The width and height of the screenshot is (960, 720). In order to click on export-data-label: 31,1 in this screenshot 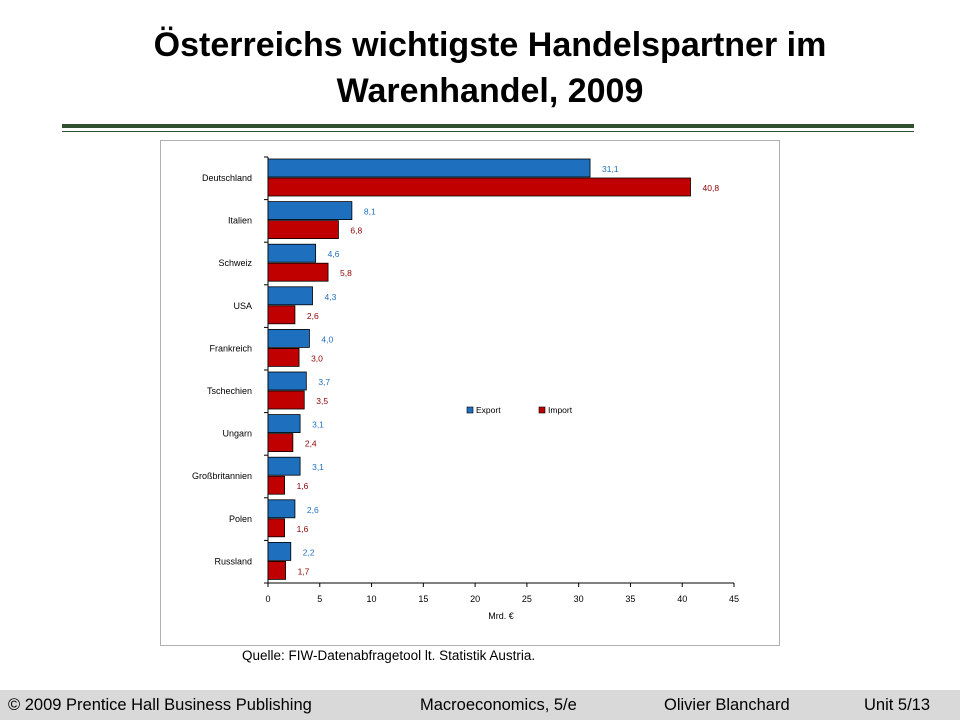, I will do `click(610, 169)`.